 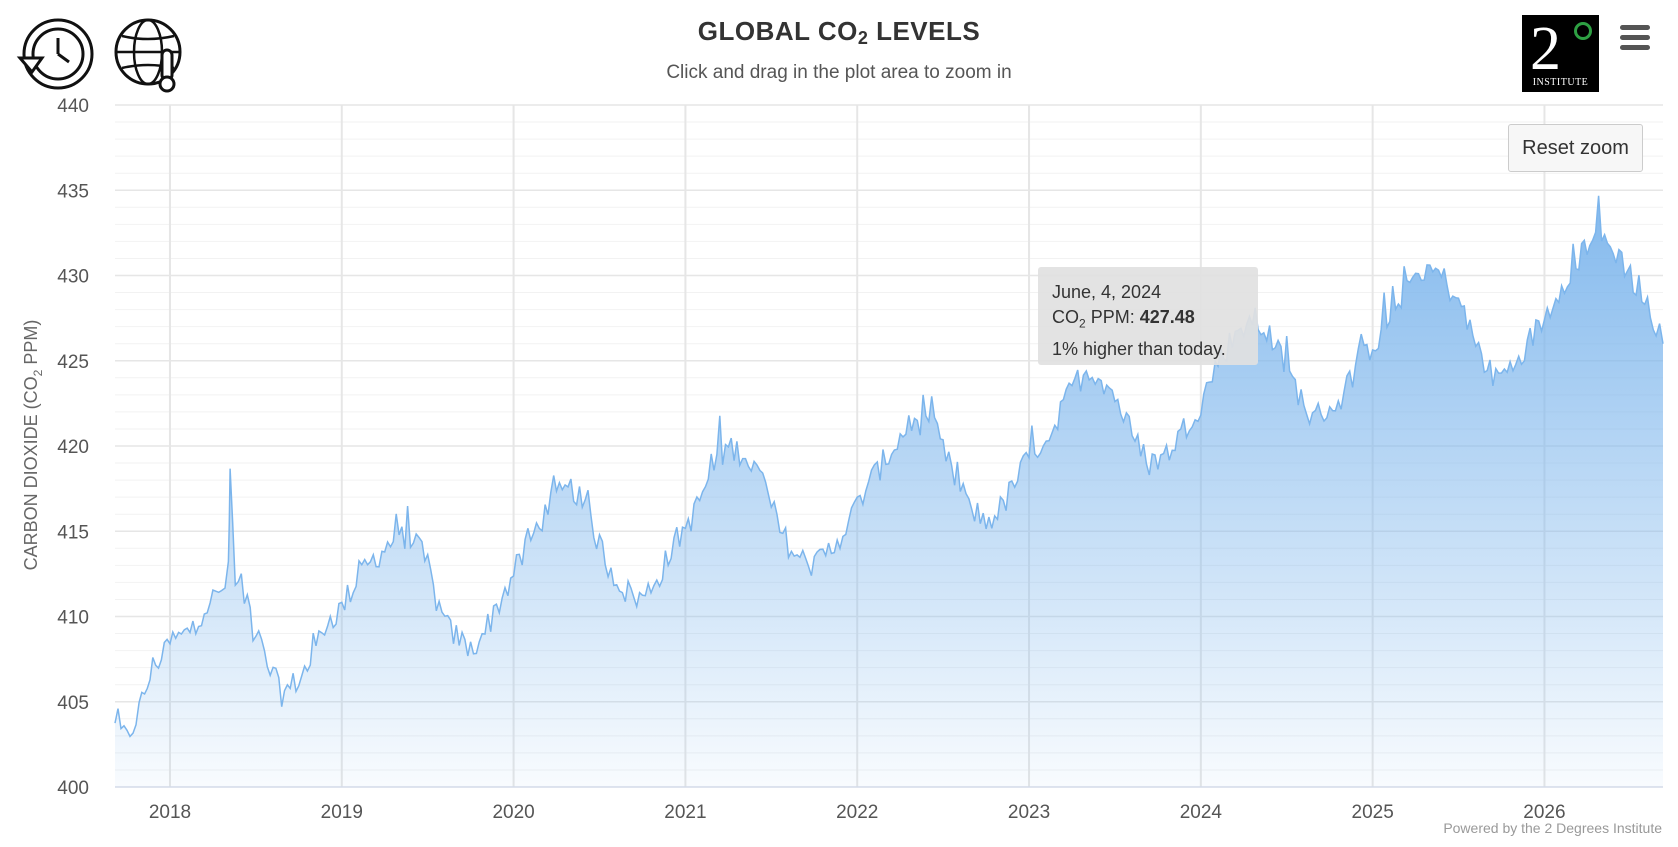 What do you see at coordinates (73, 532) in the screenshot?
I see `y-tick-label: 415` at bounding box center [73, 532].